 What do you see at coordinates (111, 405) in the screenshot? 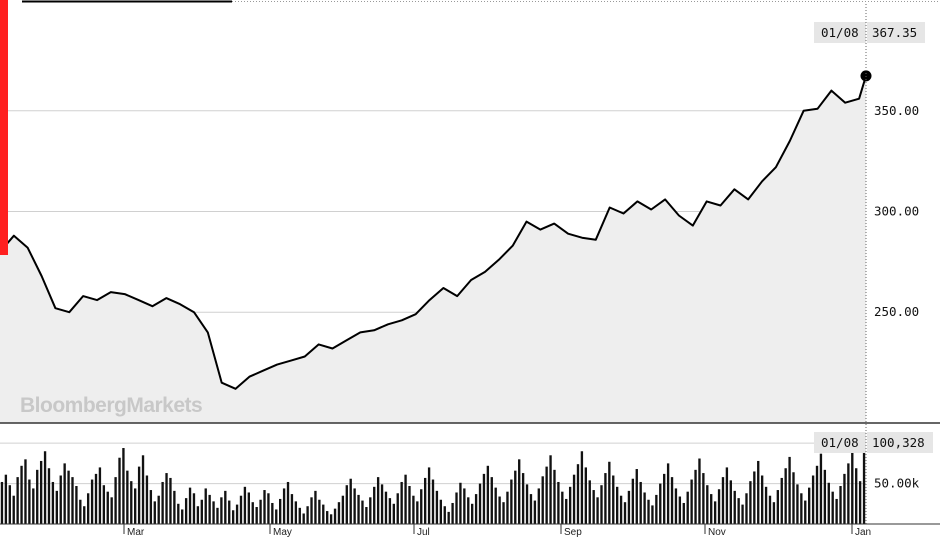
I see `bloomberg-logo: BloombergMarkets` at bounding box center [111, 405].